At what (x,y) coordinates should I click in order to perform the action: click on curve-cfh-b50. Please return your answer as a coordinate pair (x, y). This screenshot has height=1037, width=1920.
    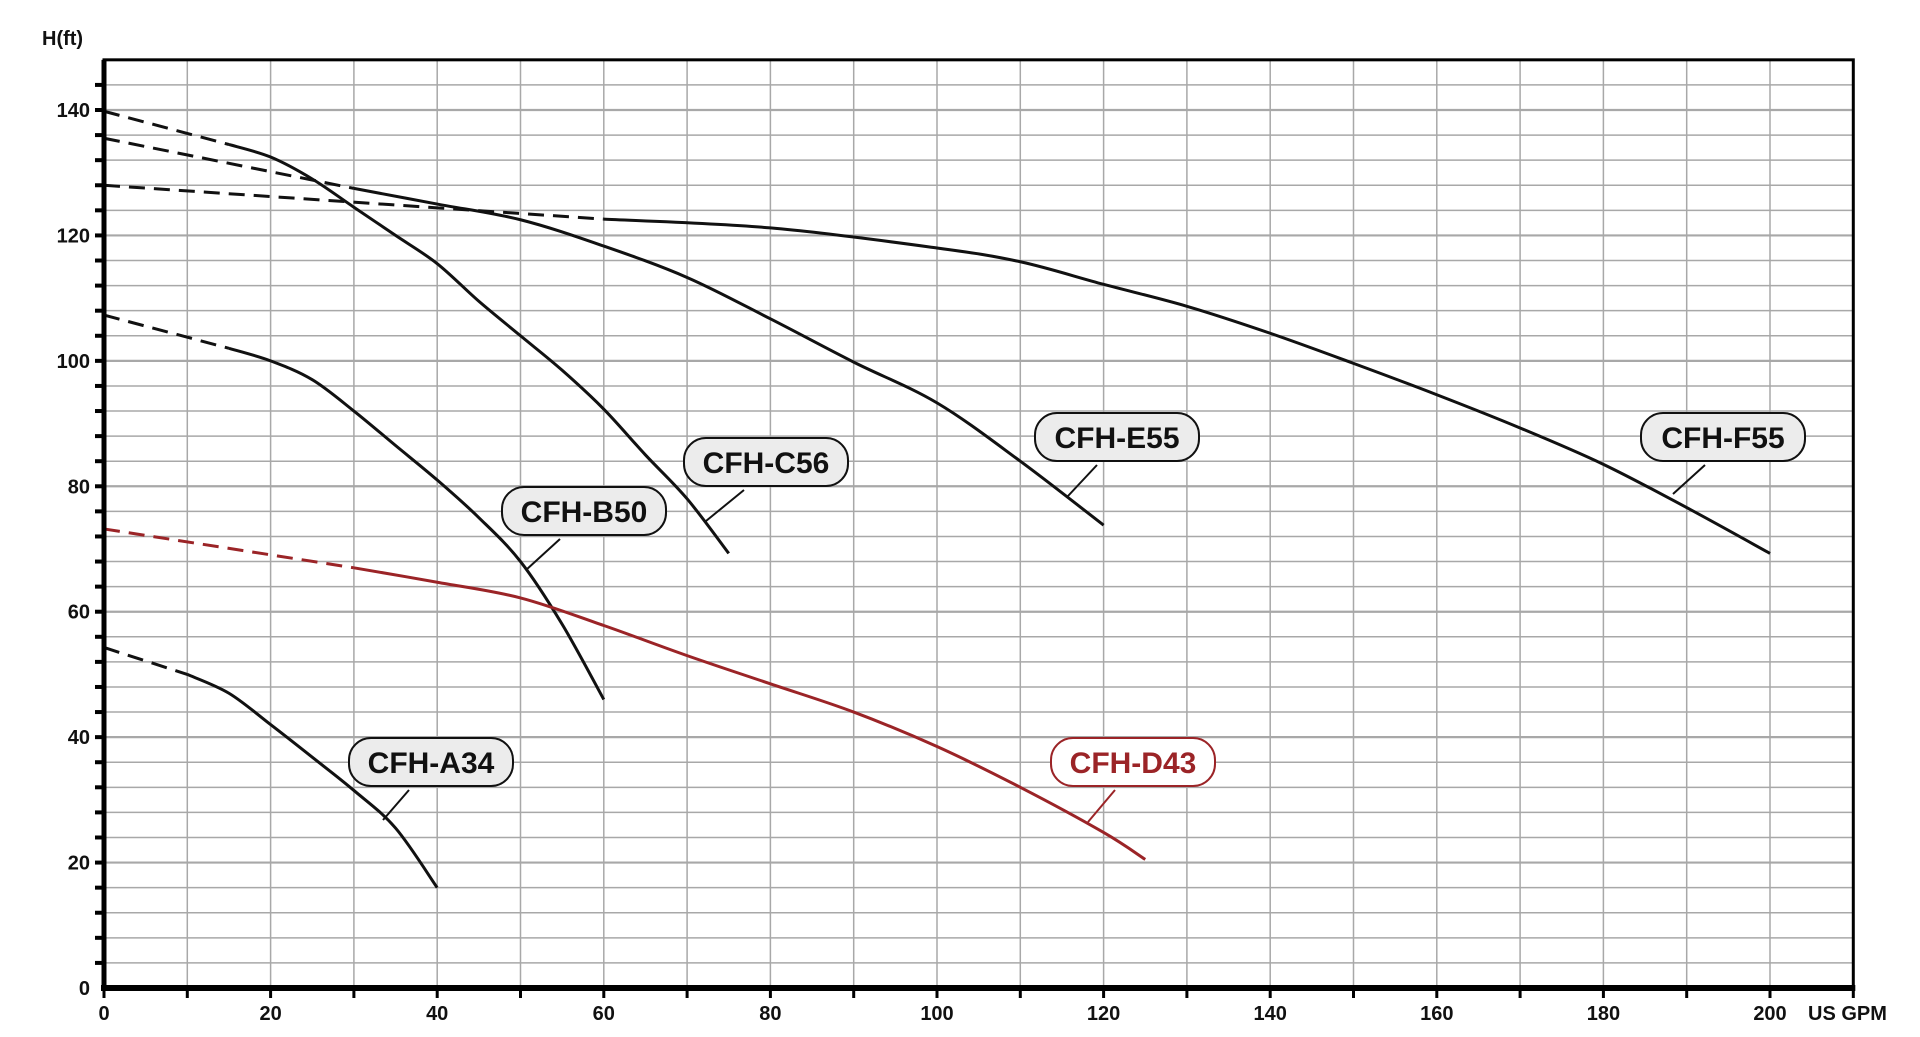
    Looking at the image, I should click on (417, 523).